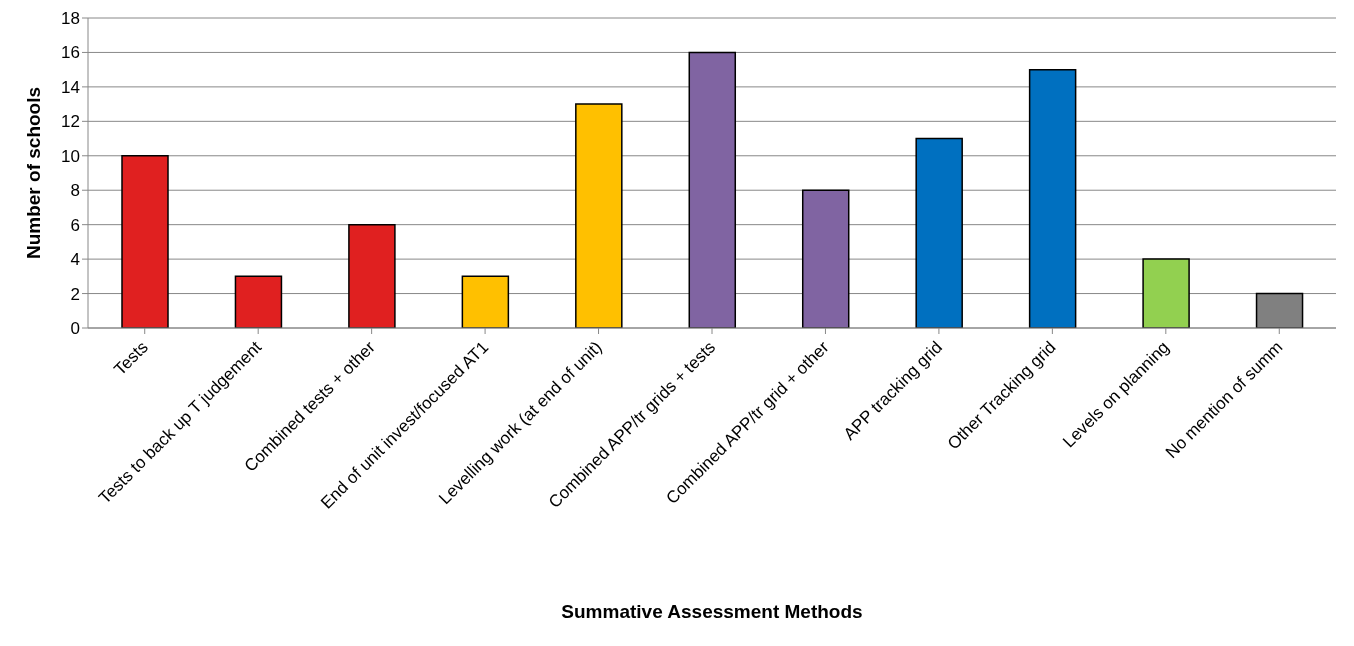  What do you see at coordinates (75, 329) in the screenshot?
I see `y-tick-label: 0` at bounding box center [75, 329].